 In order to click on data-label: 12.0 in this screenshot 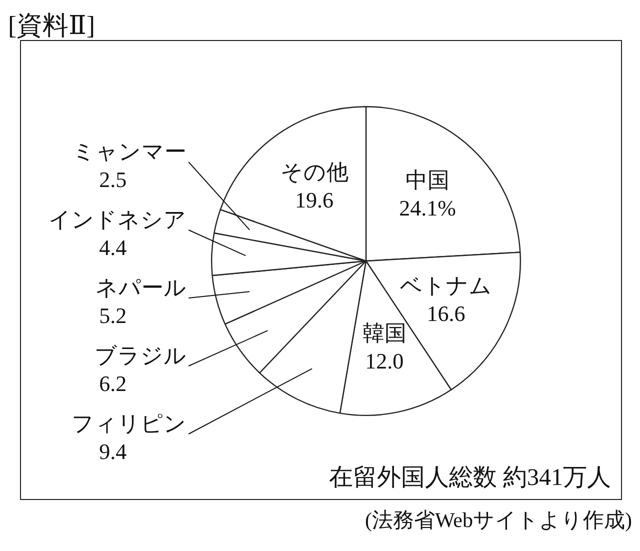, I will do `click(384, 361)`.